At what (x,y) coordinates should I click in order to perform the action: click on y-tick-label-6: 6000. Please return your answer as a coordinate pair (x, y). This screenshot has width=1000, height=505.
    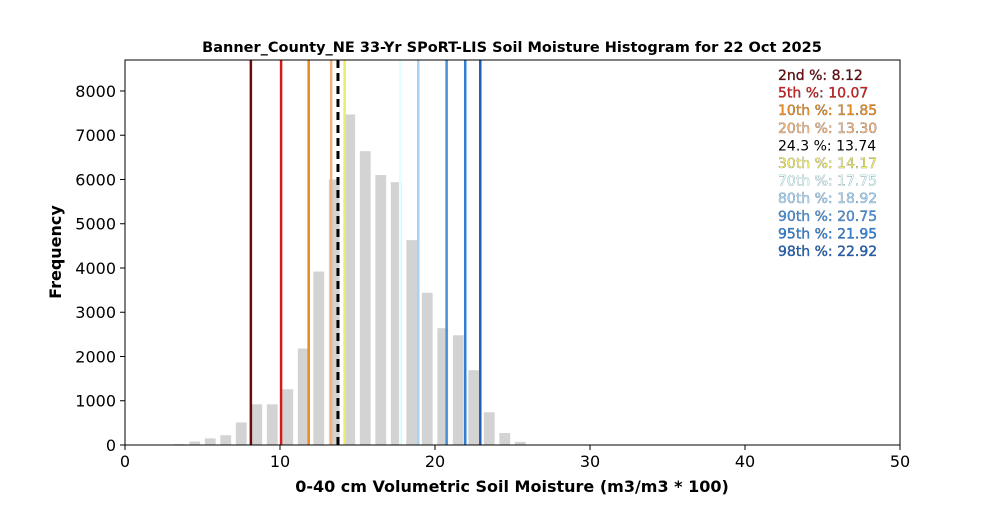
    Looking at the image, I should click on (95, 179).